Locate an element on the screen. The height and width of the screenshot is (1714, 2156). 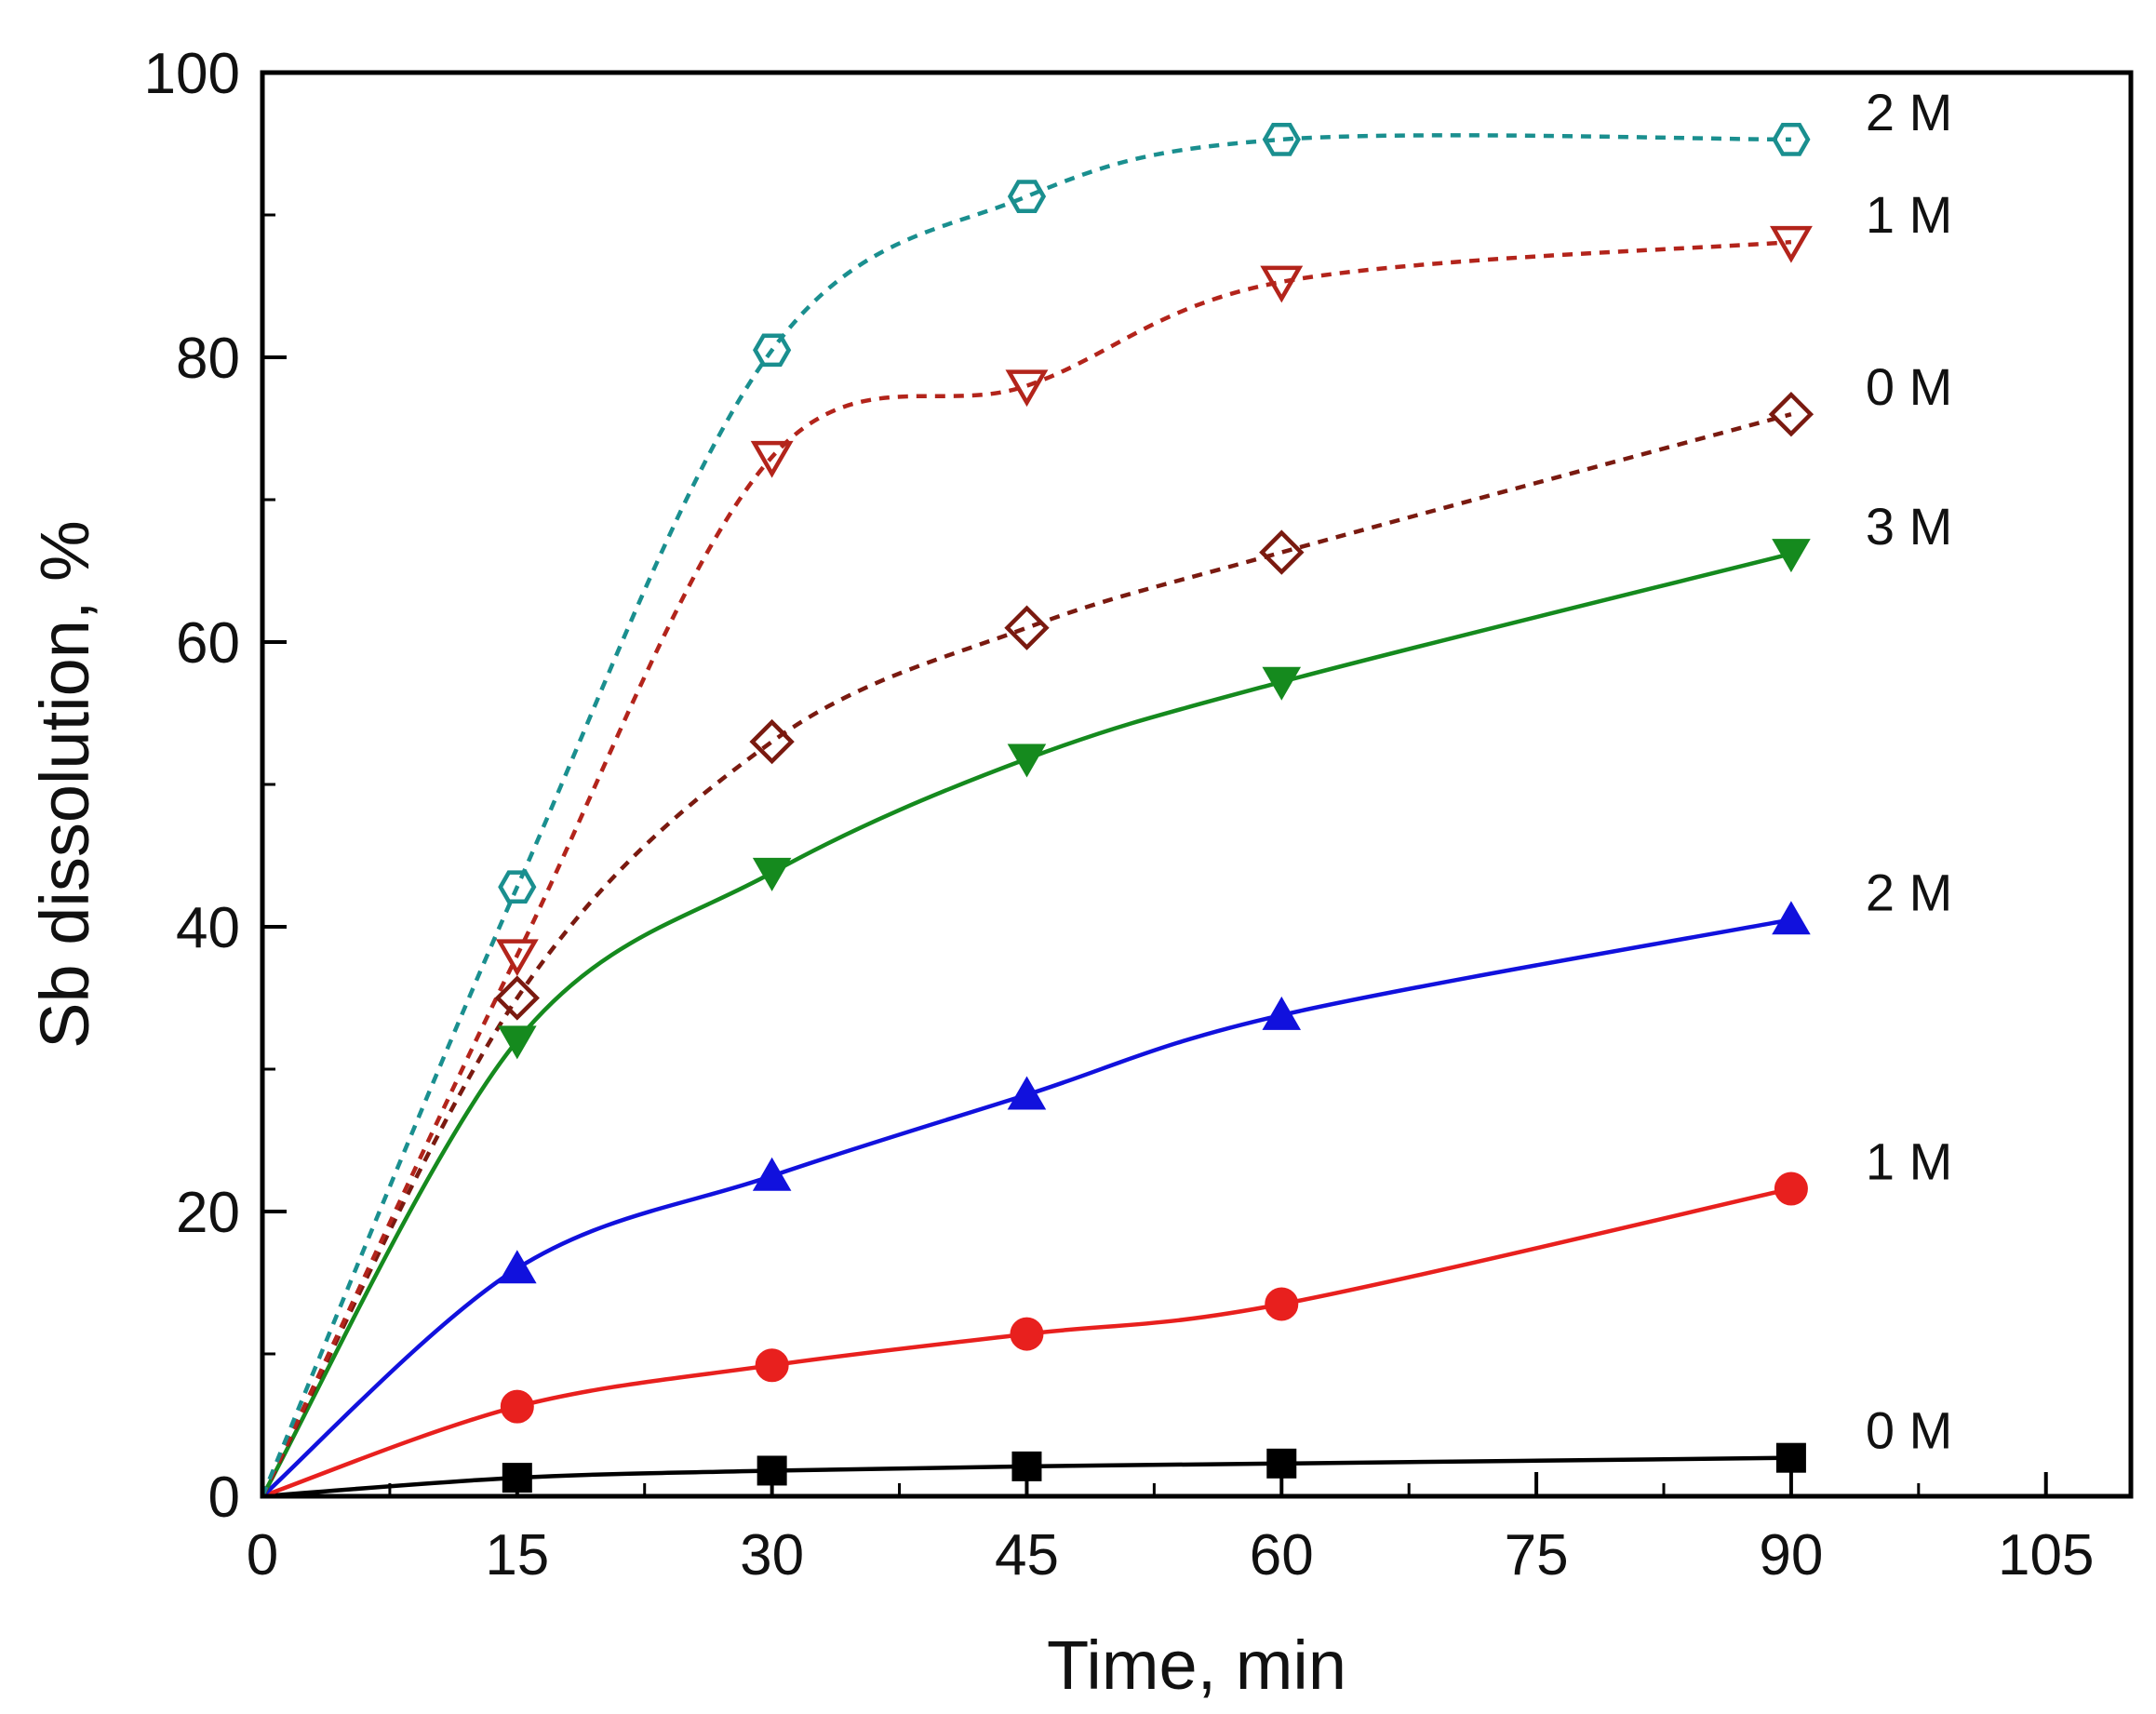
y-tick-label: 80 is located at coordinates (208, 359).